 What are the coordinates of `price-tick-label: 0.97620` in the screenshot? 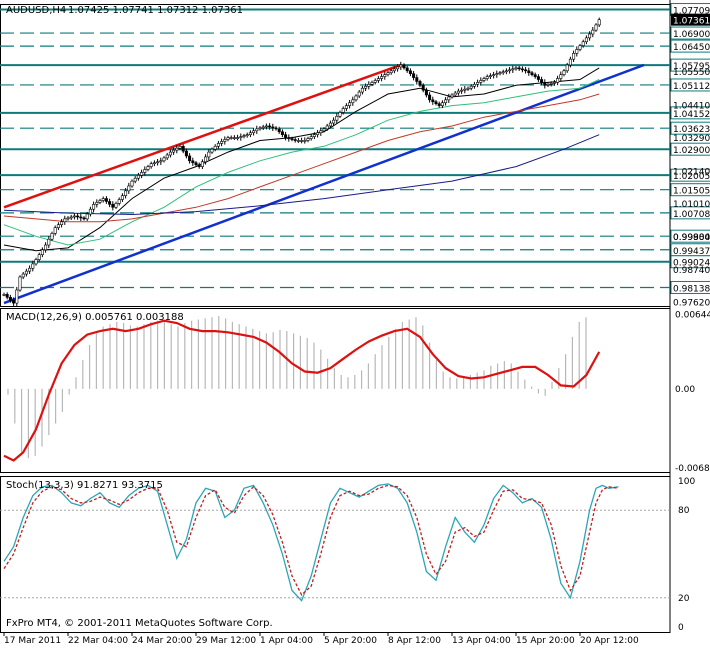 It's located at (691, 304).